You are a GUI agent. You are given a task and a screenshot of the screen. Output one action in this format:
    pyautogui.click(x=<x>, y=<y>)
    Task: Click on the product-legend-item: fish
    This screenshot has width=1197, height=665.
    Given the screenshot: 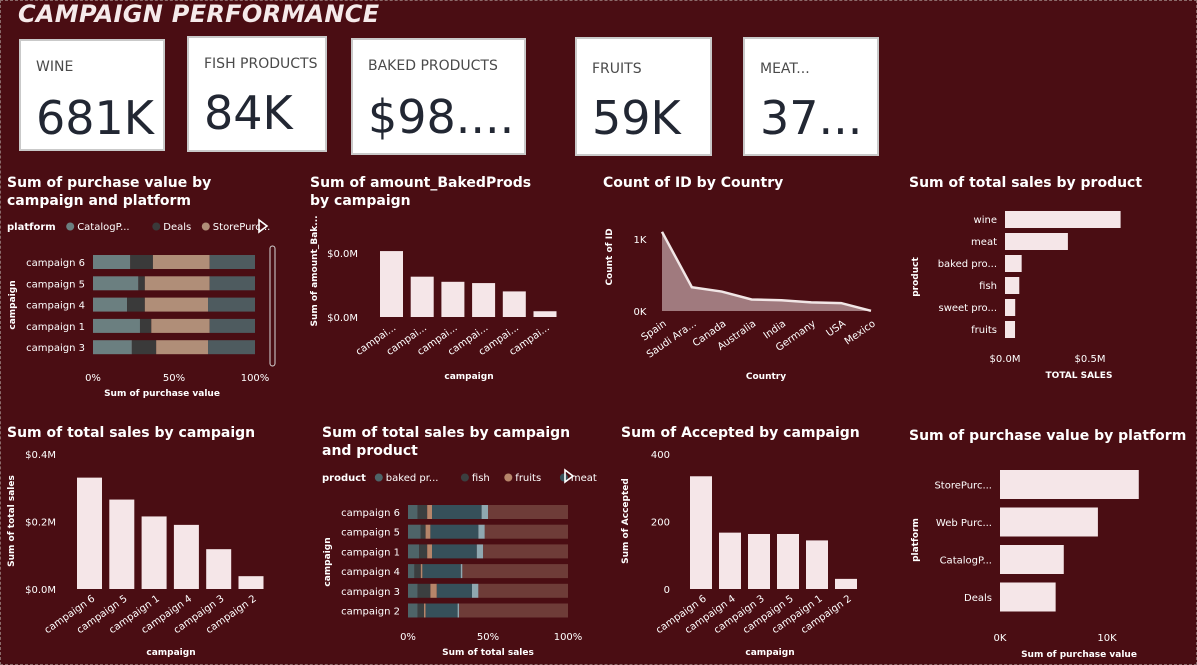 What is the action you would take?
    pyautogui.click(x=481, y=478)
    